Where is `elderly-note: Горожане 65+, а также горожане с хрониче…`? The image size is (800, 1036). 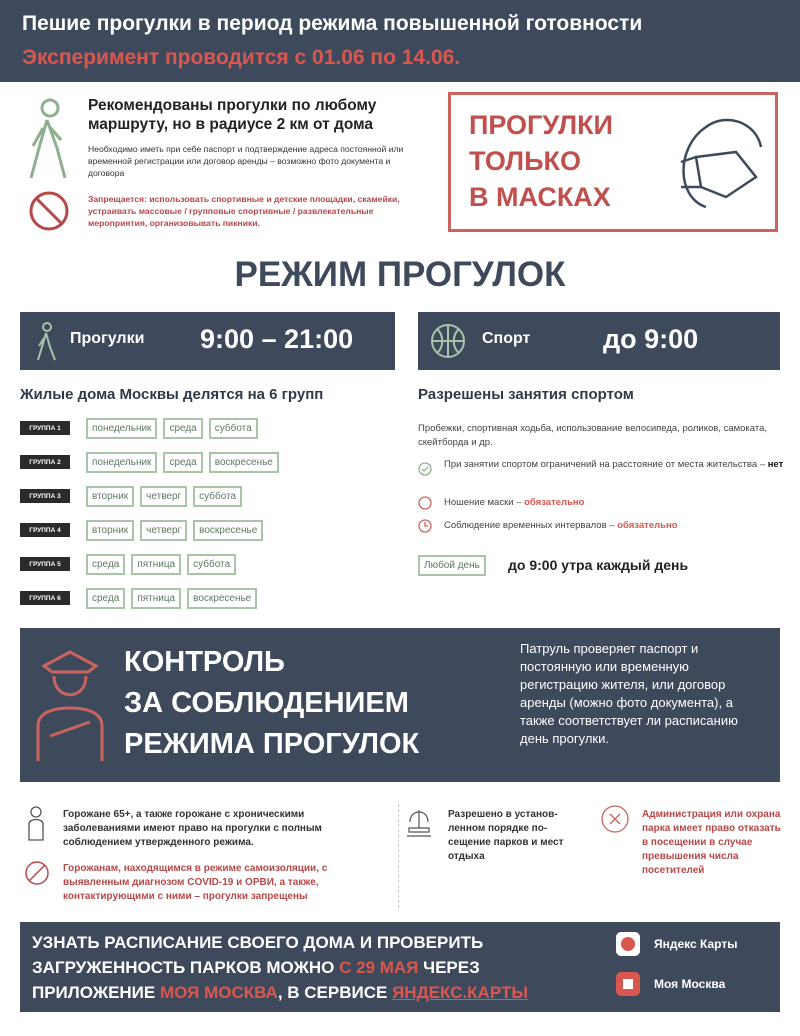
elderly-note: Горожане 65+, а также горожане с хрониче… is located at coordinates (192, 828).